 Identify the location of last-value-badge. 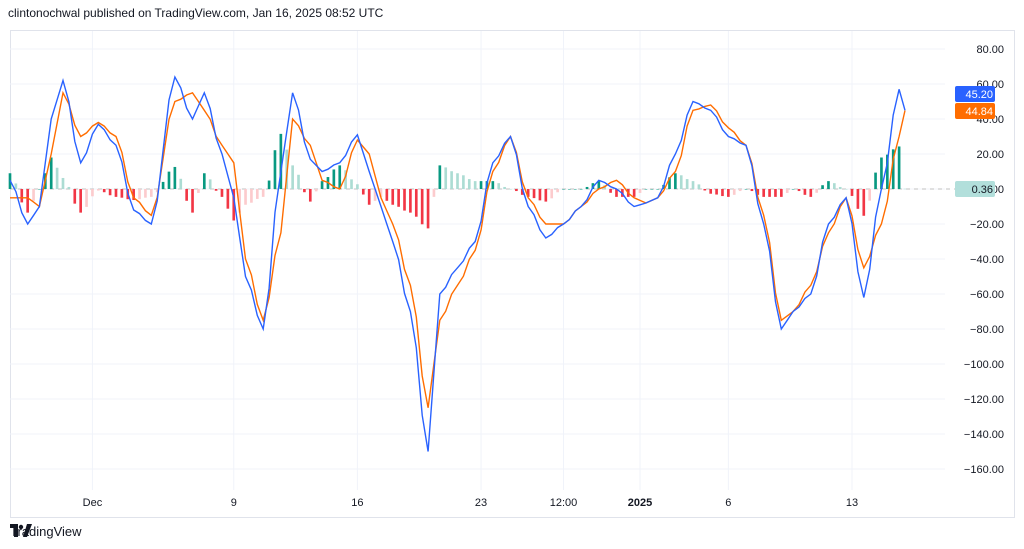
(975, 94).